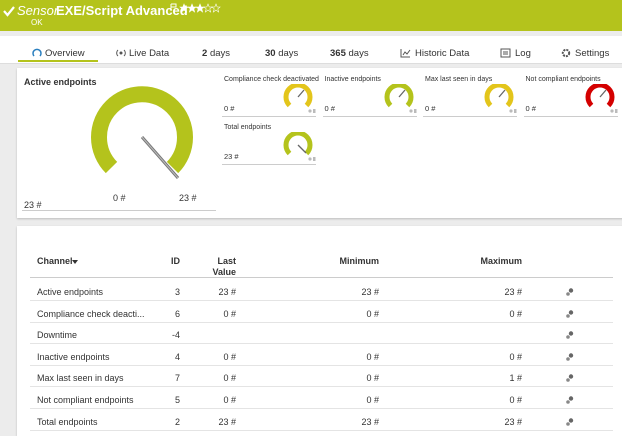 This screenshot has width=622, height=436. I want to click on small-gauge-label: Not compliant endpoints, so click(563, 79).